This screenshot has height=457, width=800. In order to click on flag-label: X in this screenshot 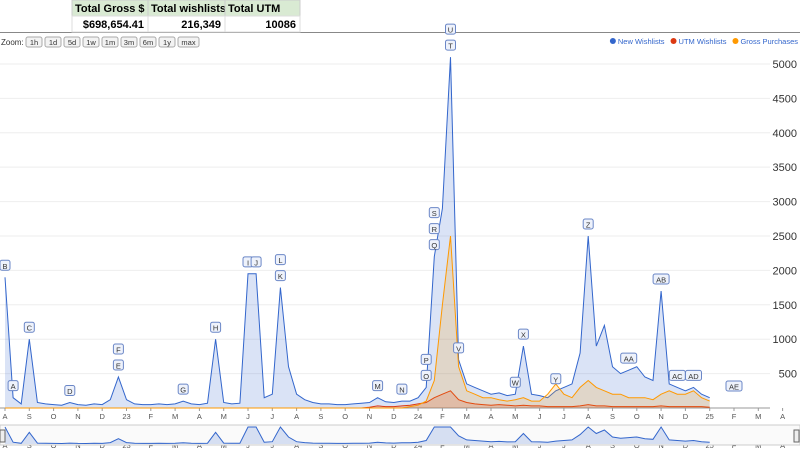, I will do `click(523, 335)`.